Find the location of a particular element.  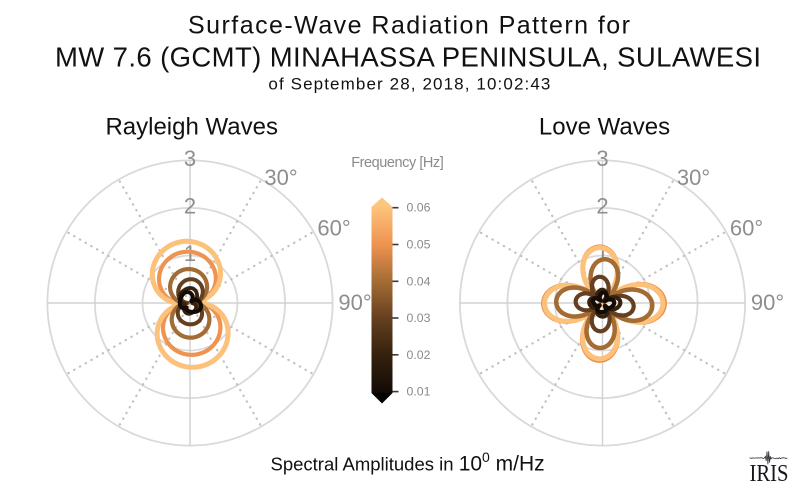

svg-text:of September 28, 2018, 10:02:4: of September 28, 2018, 10:02:43 is located at coordinates (409, 83).